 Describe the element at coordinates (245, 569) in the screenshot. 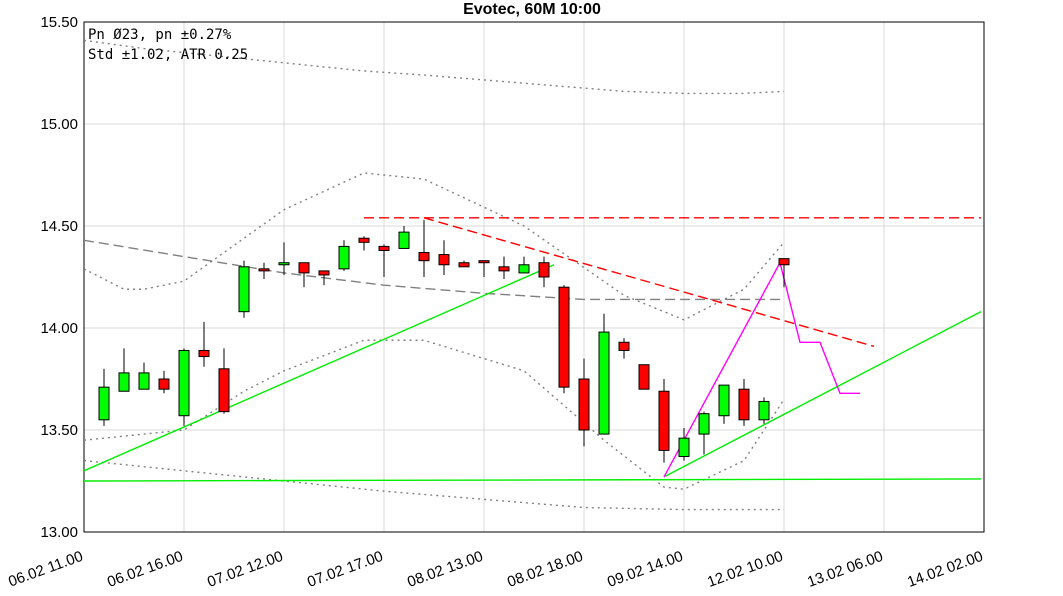

I see `x-tick-label: 07.02 12.00` at that location.